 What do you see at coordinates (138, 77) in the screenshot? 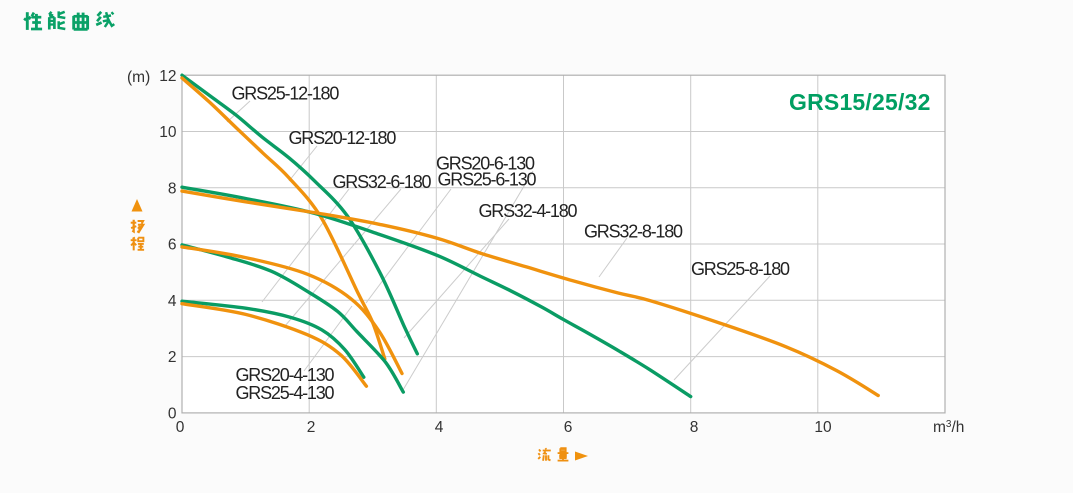
I see `svg-text: (m)` at bounding box center [138, 77].